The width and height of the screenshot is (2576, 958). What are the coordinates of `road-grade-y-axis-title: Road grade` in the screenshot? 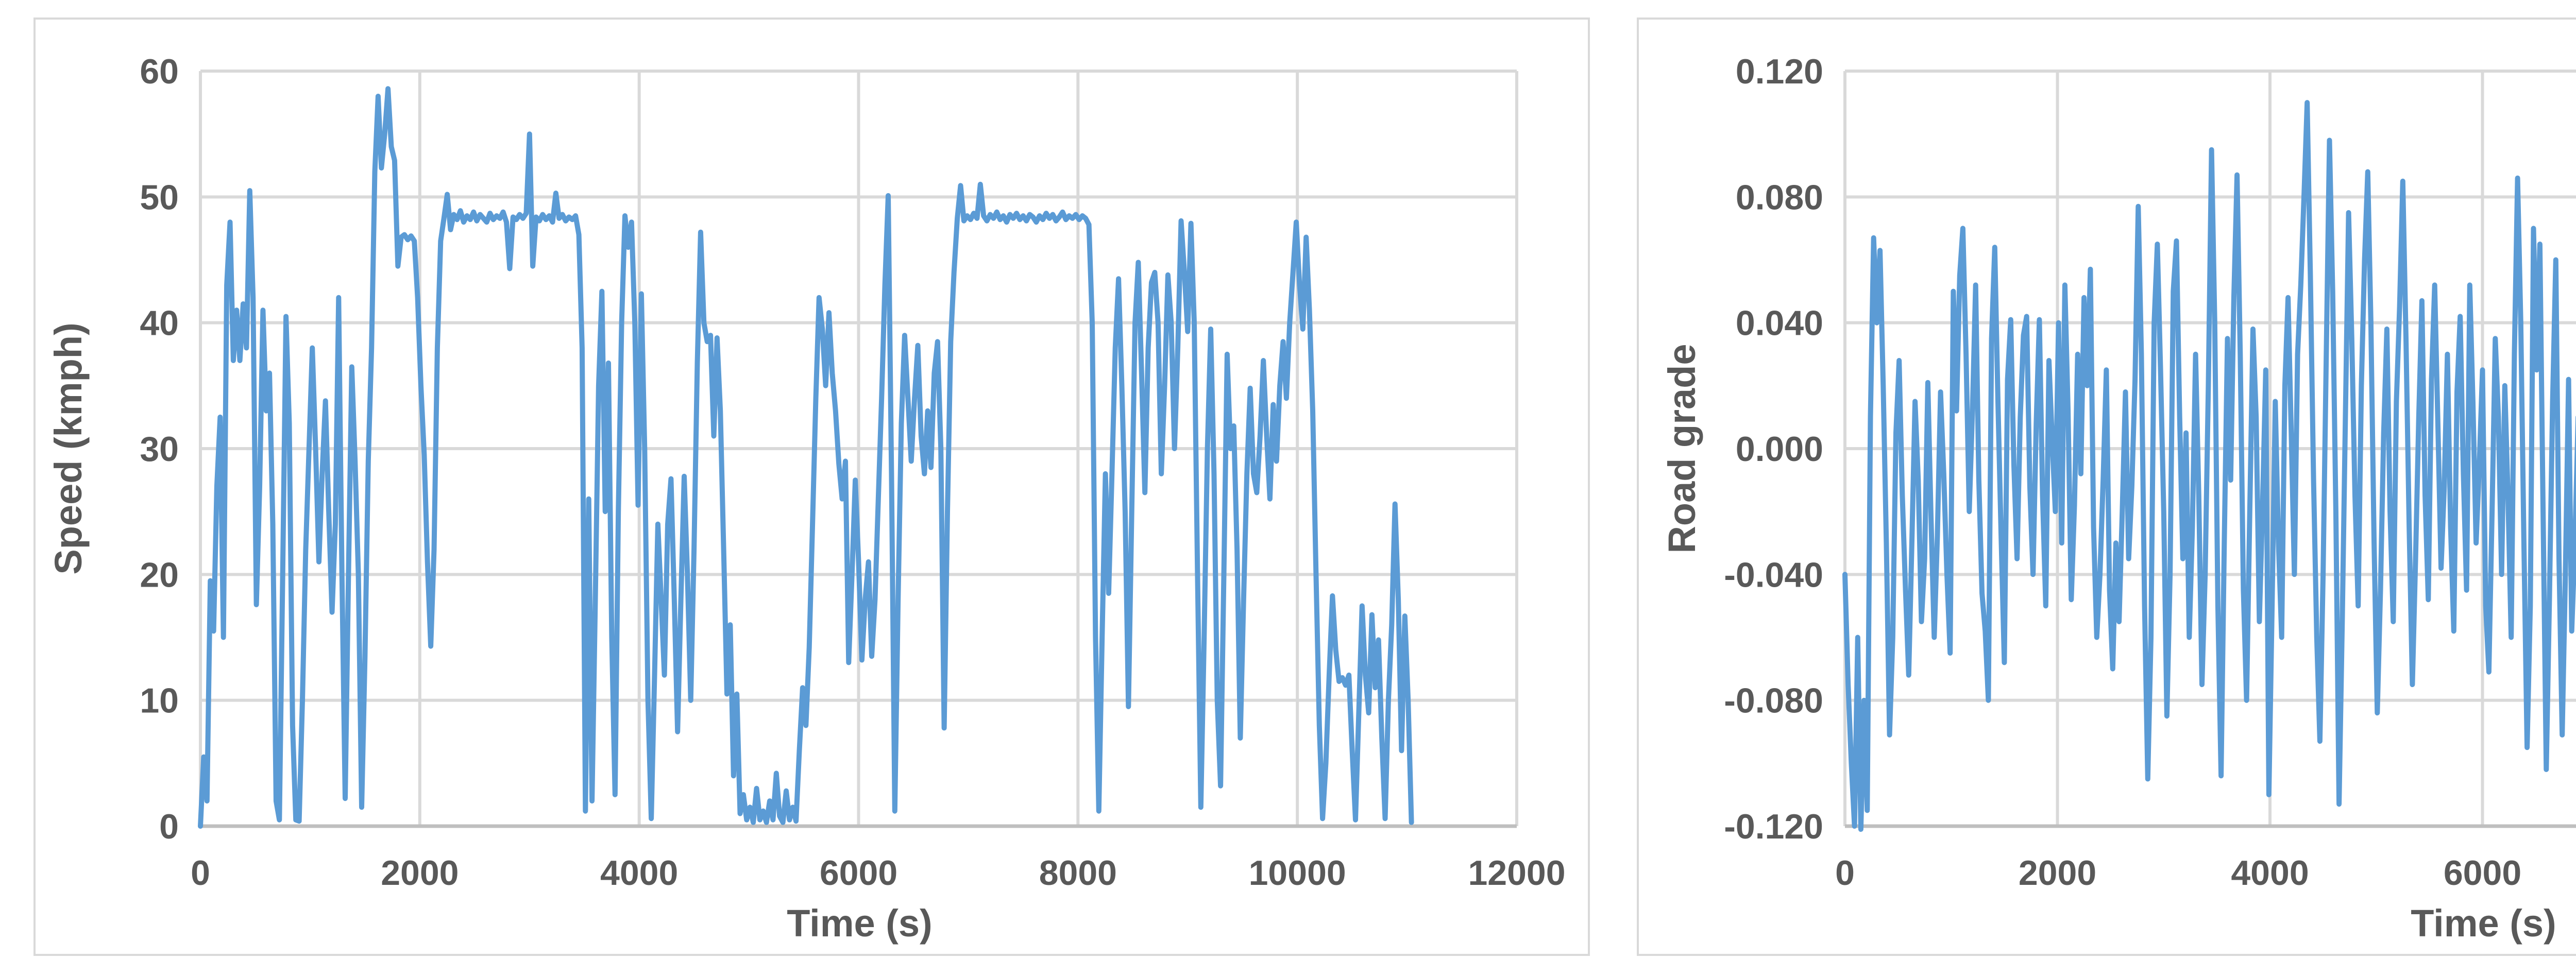 It's located at (1681, 449).